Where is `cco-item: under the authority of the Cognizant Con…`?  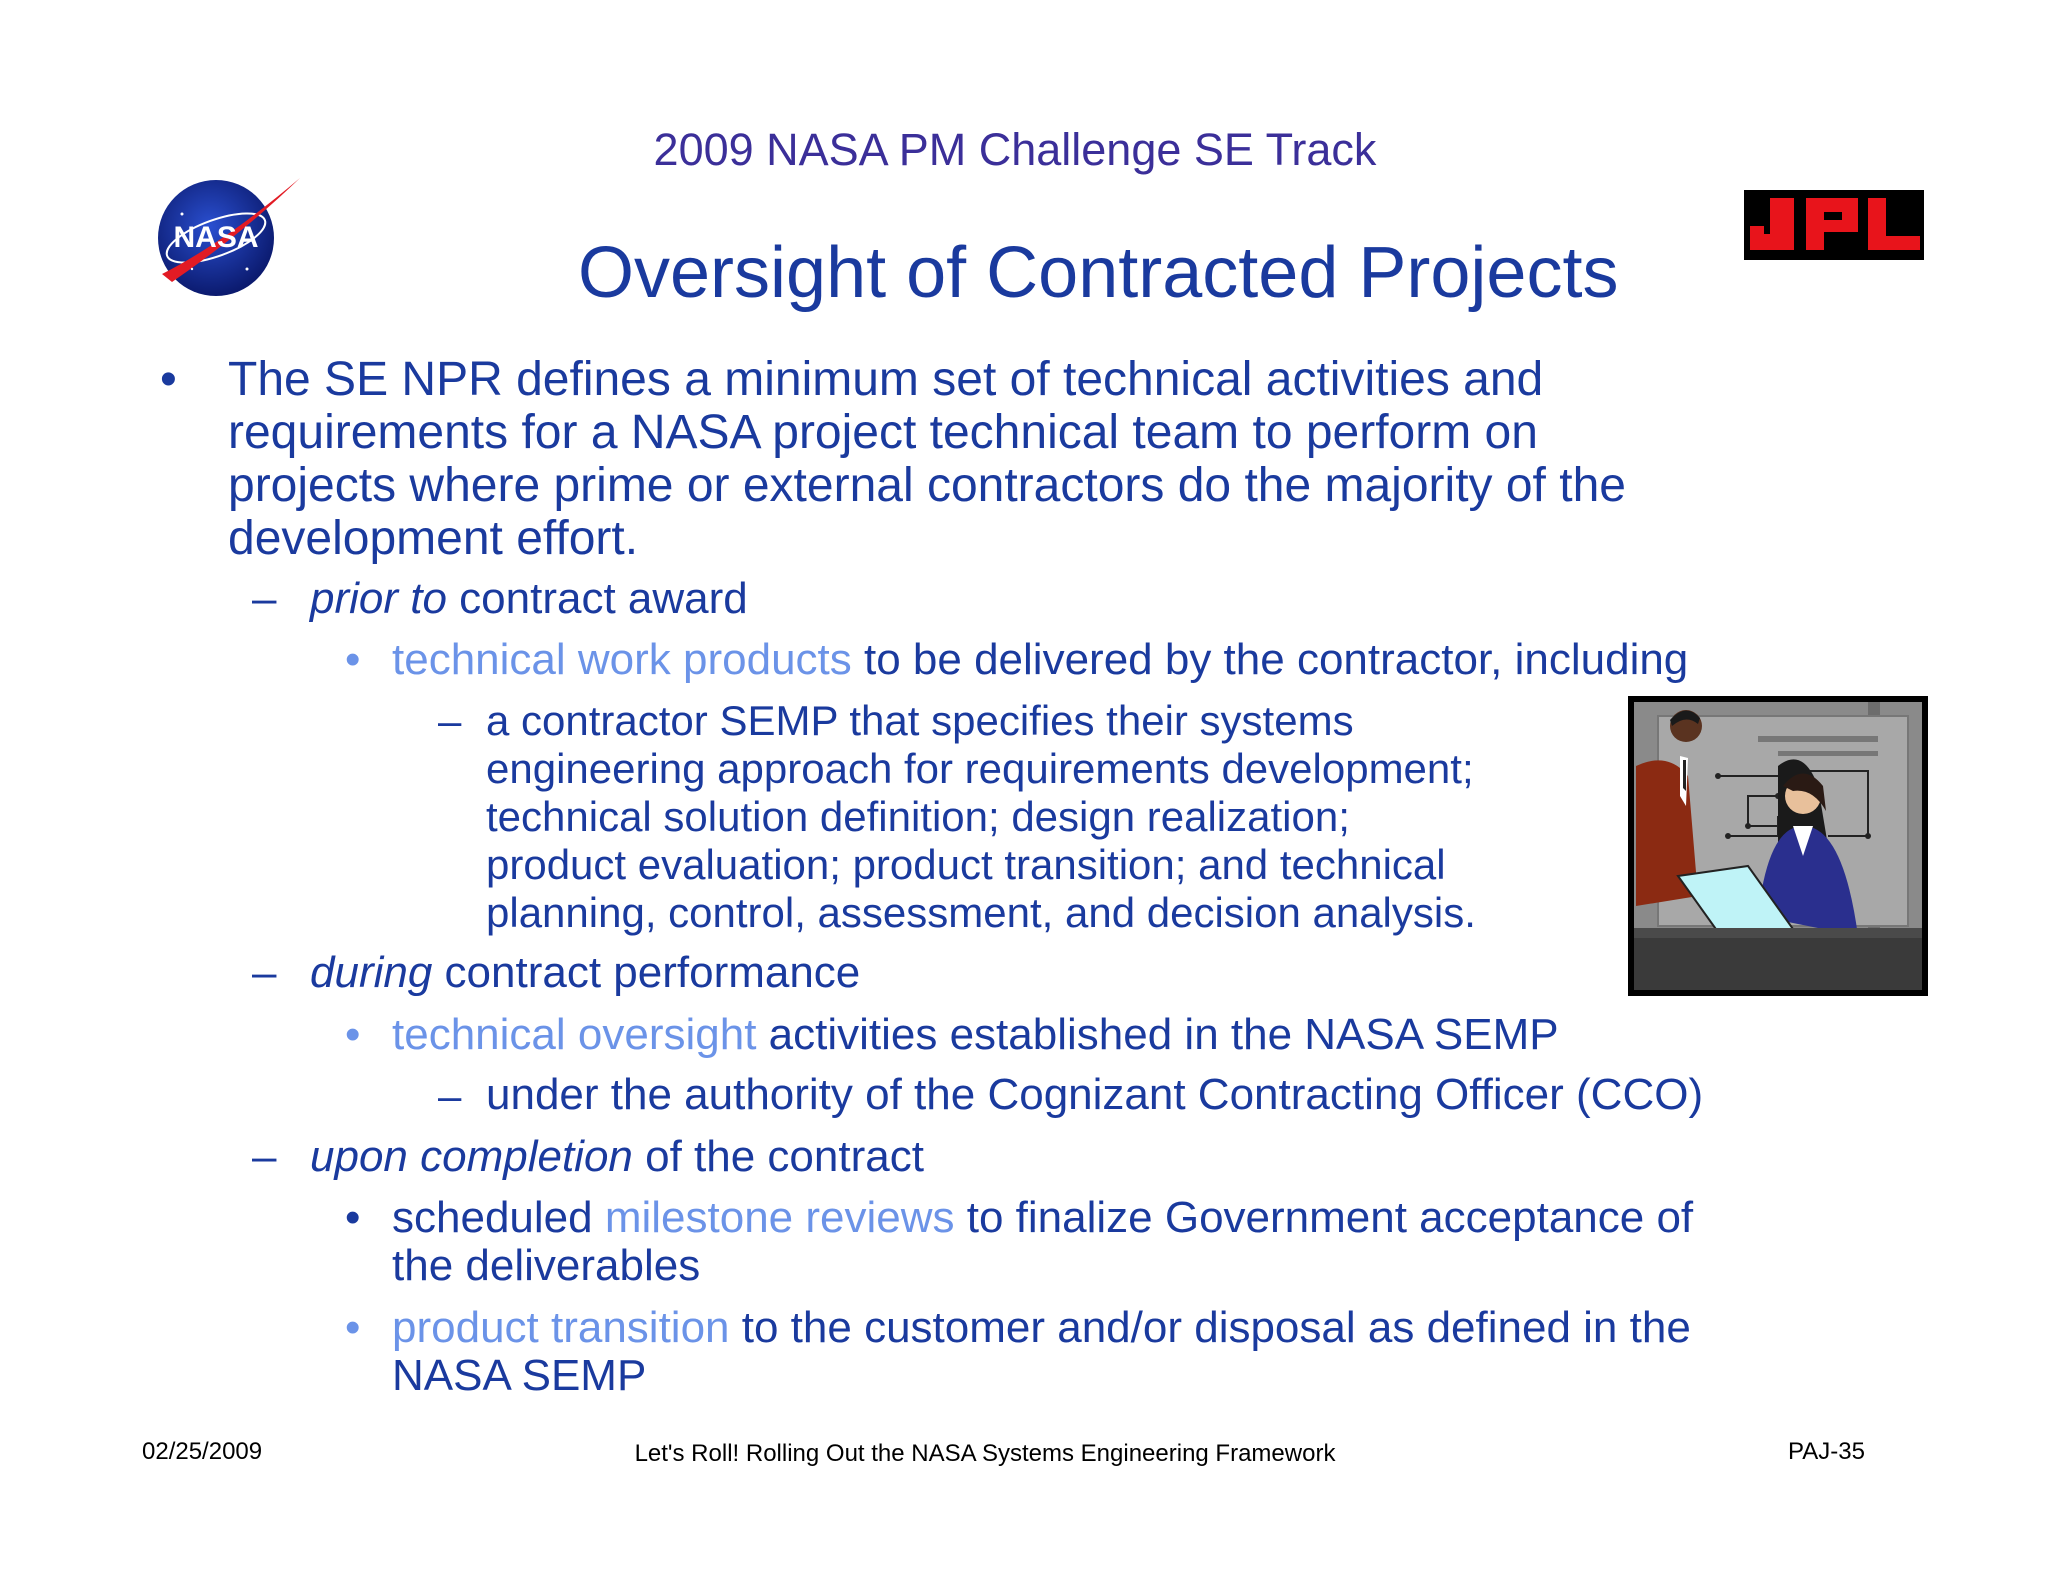 cco-item: under the authority of the Cognizant Con… is located at coordinates (1095, 1094).